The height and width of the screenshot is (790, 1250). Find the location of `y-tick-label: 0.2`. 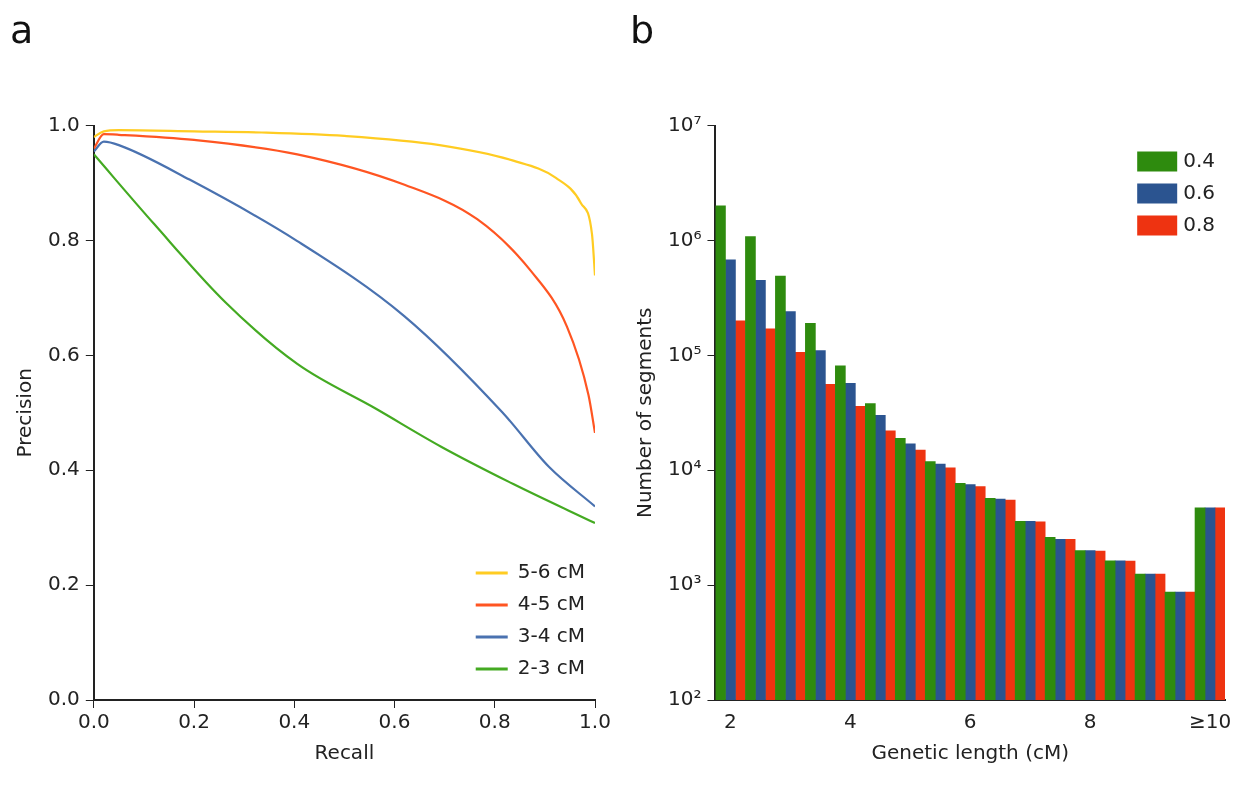

y-tick-label: 0.2 is located at coordinates (63, 583).